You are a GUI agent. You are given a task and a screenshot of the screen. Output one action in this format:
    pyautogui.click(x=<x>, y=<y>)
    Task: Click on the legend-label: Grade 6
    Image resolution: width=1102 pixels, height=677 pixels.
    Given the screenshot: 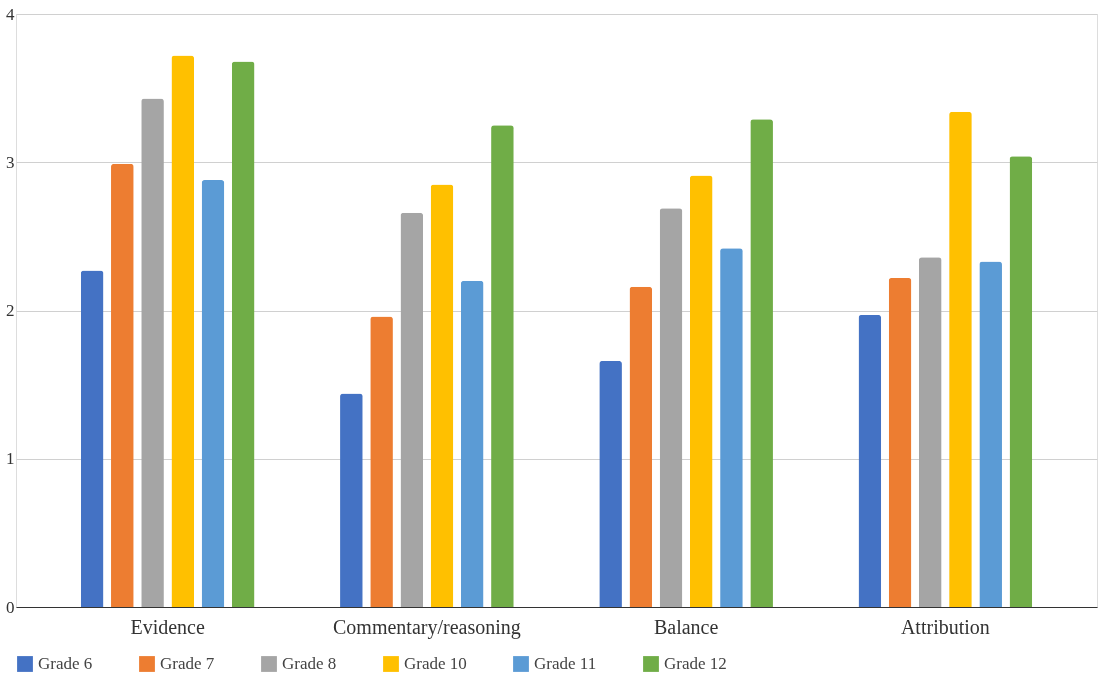 What is the action you would take?
    pyautogui.click(x=65, y=663)
    